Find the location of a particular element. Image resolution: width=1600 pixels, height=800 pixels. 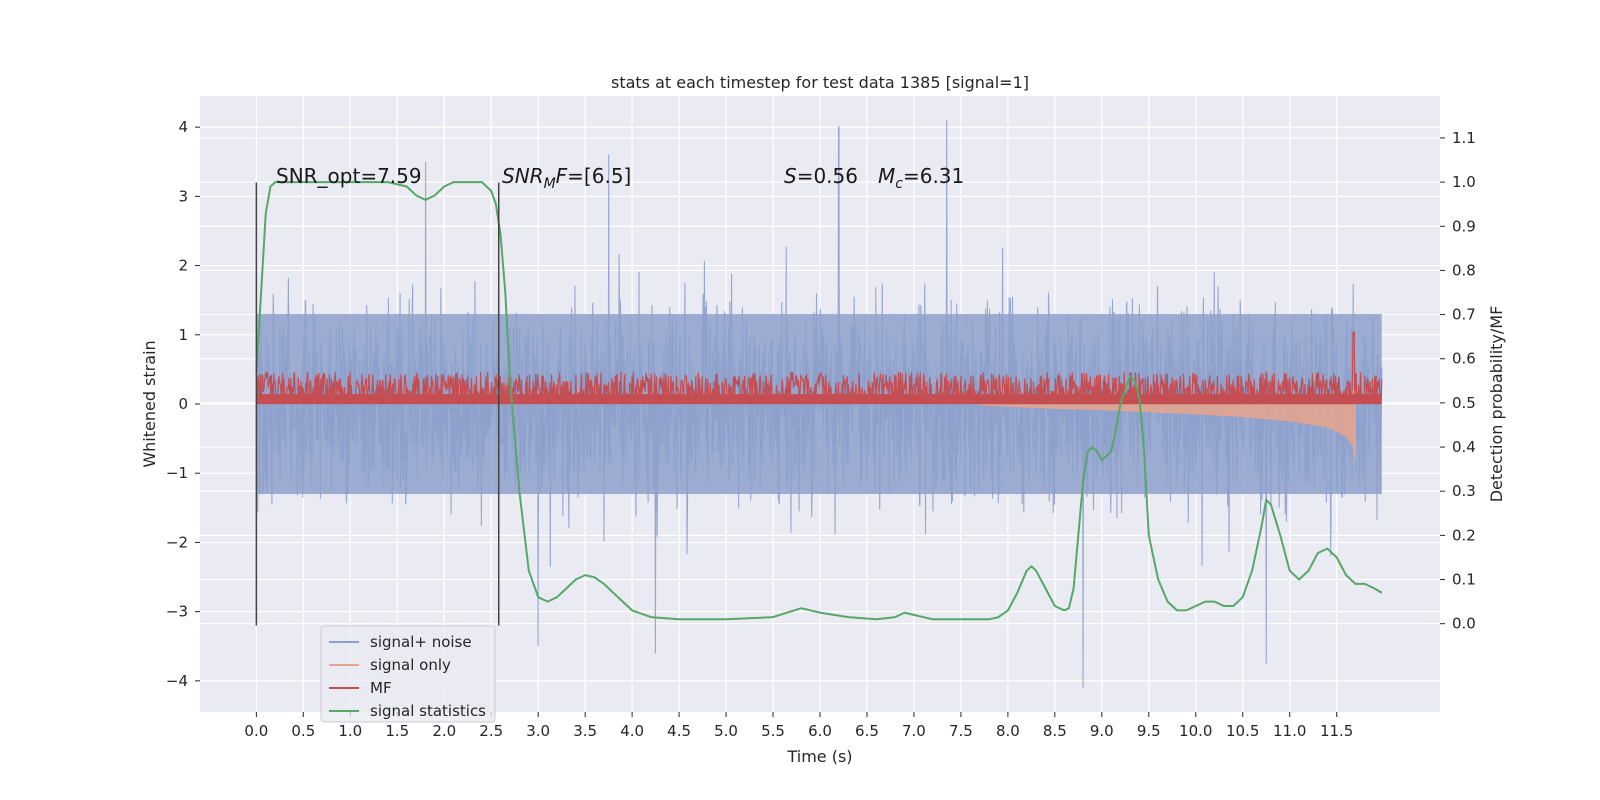

snr-mf-main: SNR is located at coordinates (523, 176).